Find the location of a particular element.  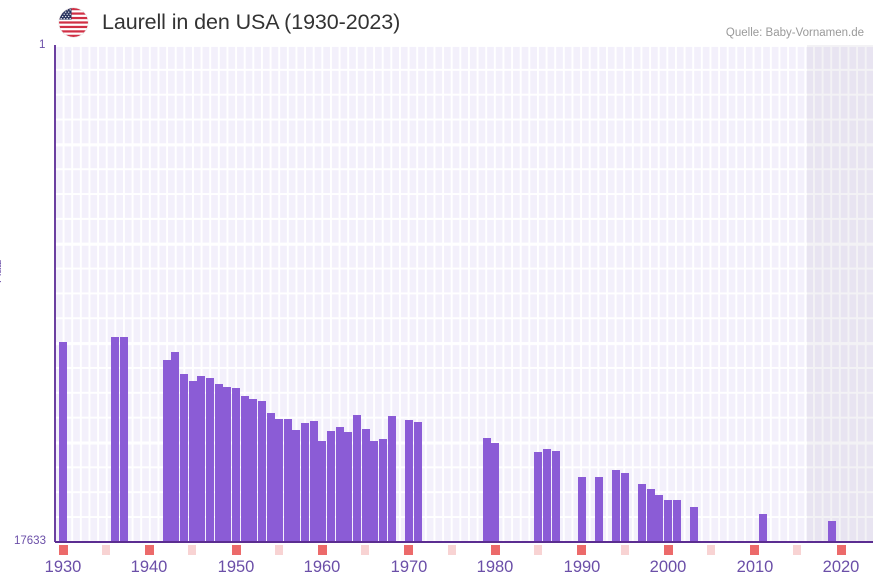

x-axis-label: 2020 is located at coordinates (841, 567).